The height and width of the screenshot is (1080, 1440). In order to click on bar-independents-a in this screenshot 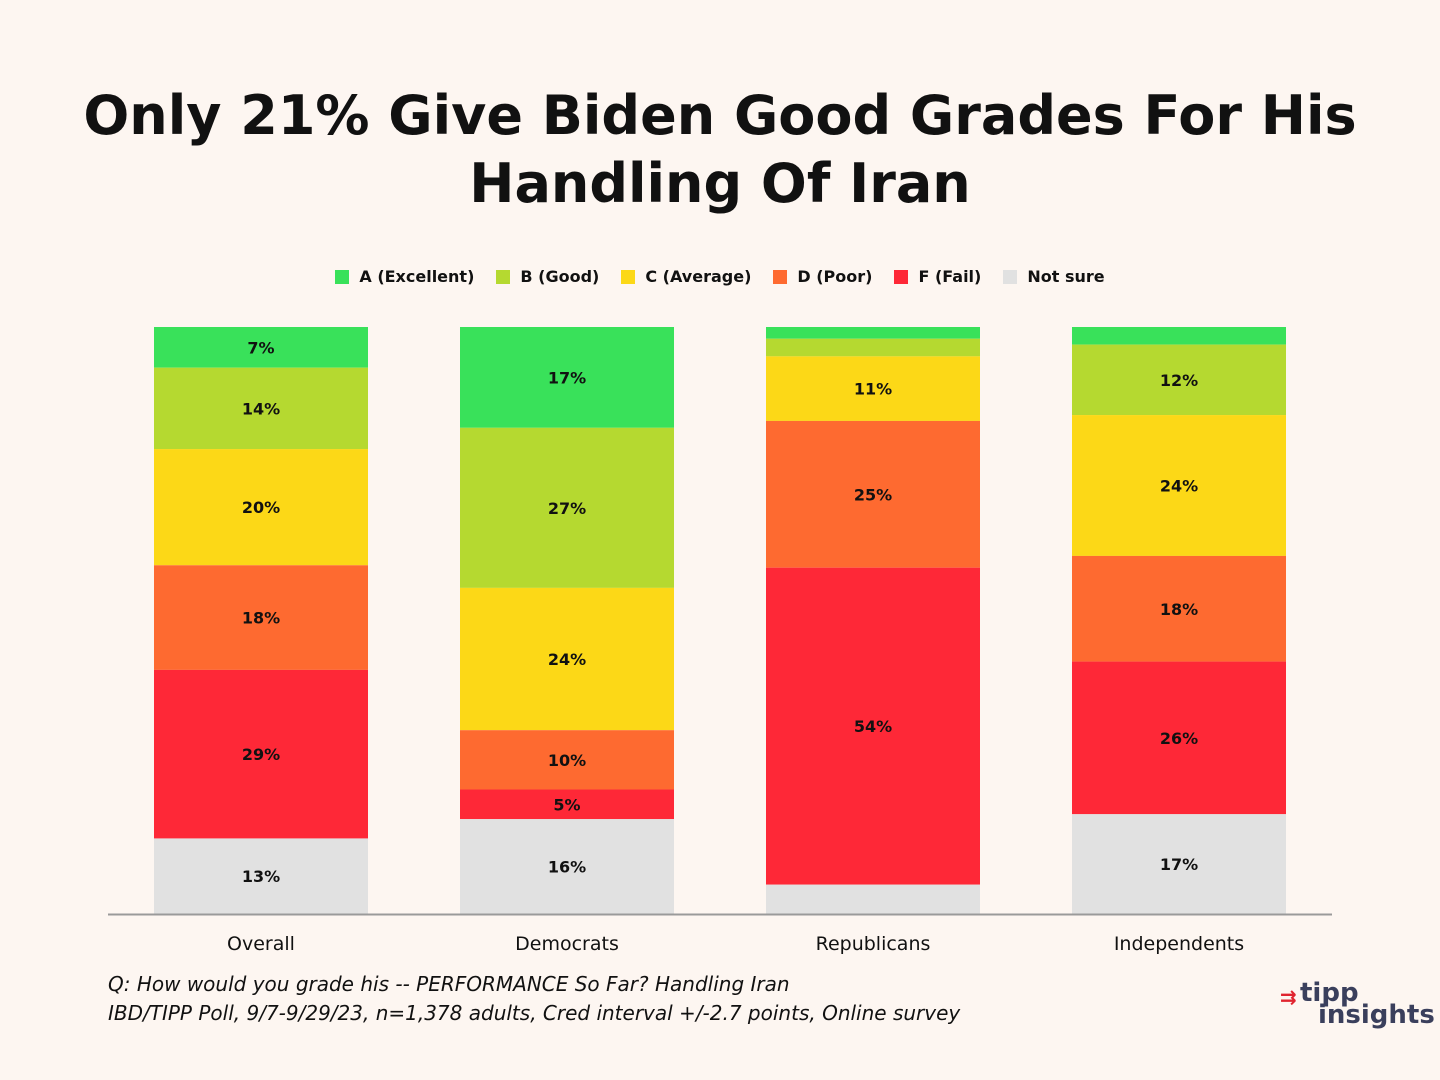, I will do `click(1179, 336)`.